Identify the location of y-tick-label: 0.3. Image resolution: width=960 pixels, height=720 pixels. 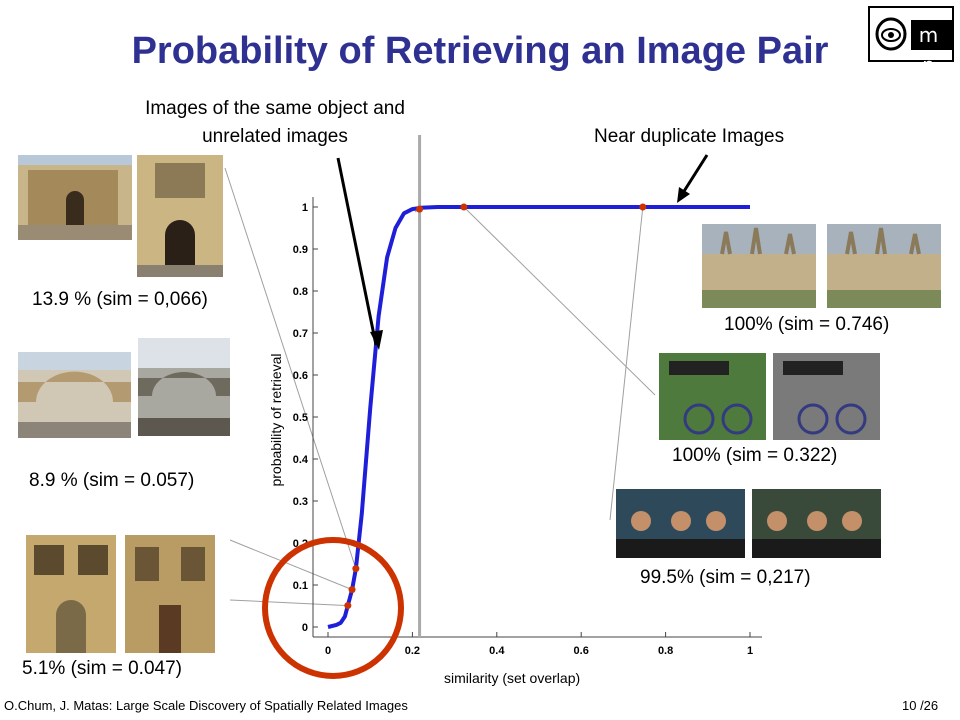
(300, 502).